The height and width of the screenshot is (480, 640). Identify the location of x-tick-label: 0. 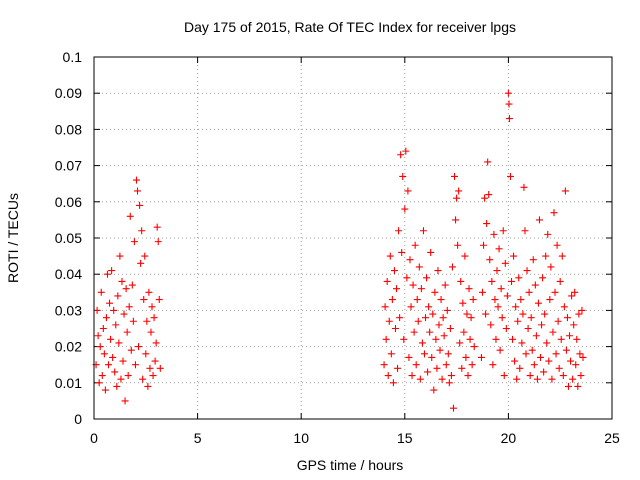
(94, 438).